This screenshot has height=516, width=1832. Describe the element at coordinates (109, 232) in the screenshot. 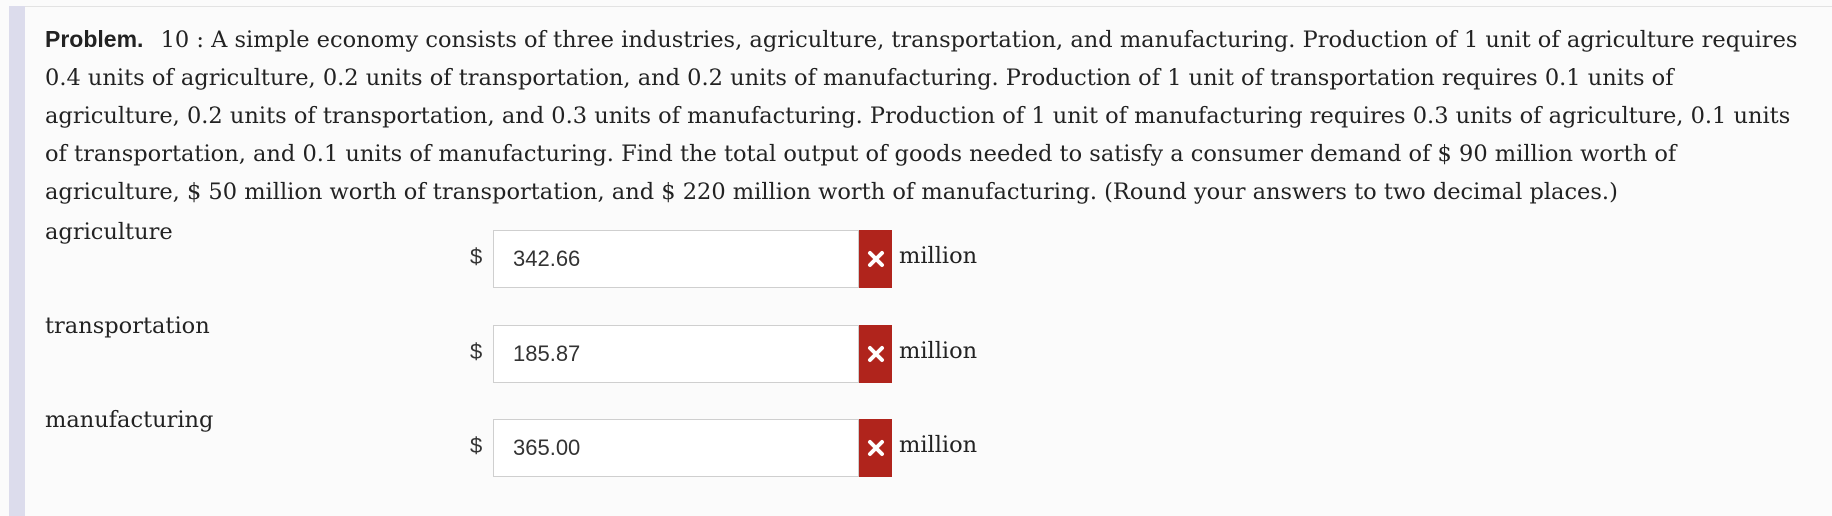

I see `answer-label-agriculture: agriculture` at that location.